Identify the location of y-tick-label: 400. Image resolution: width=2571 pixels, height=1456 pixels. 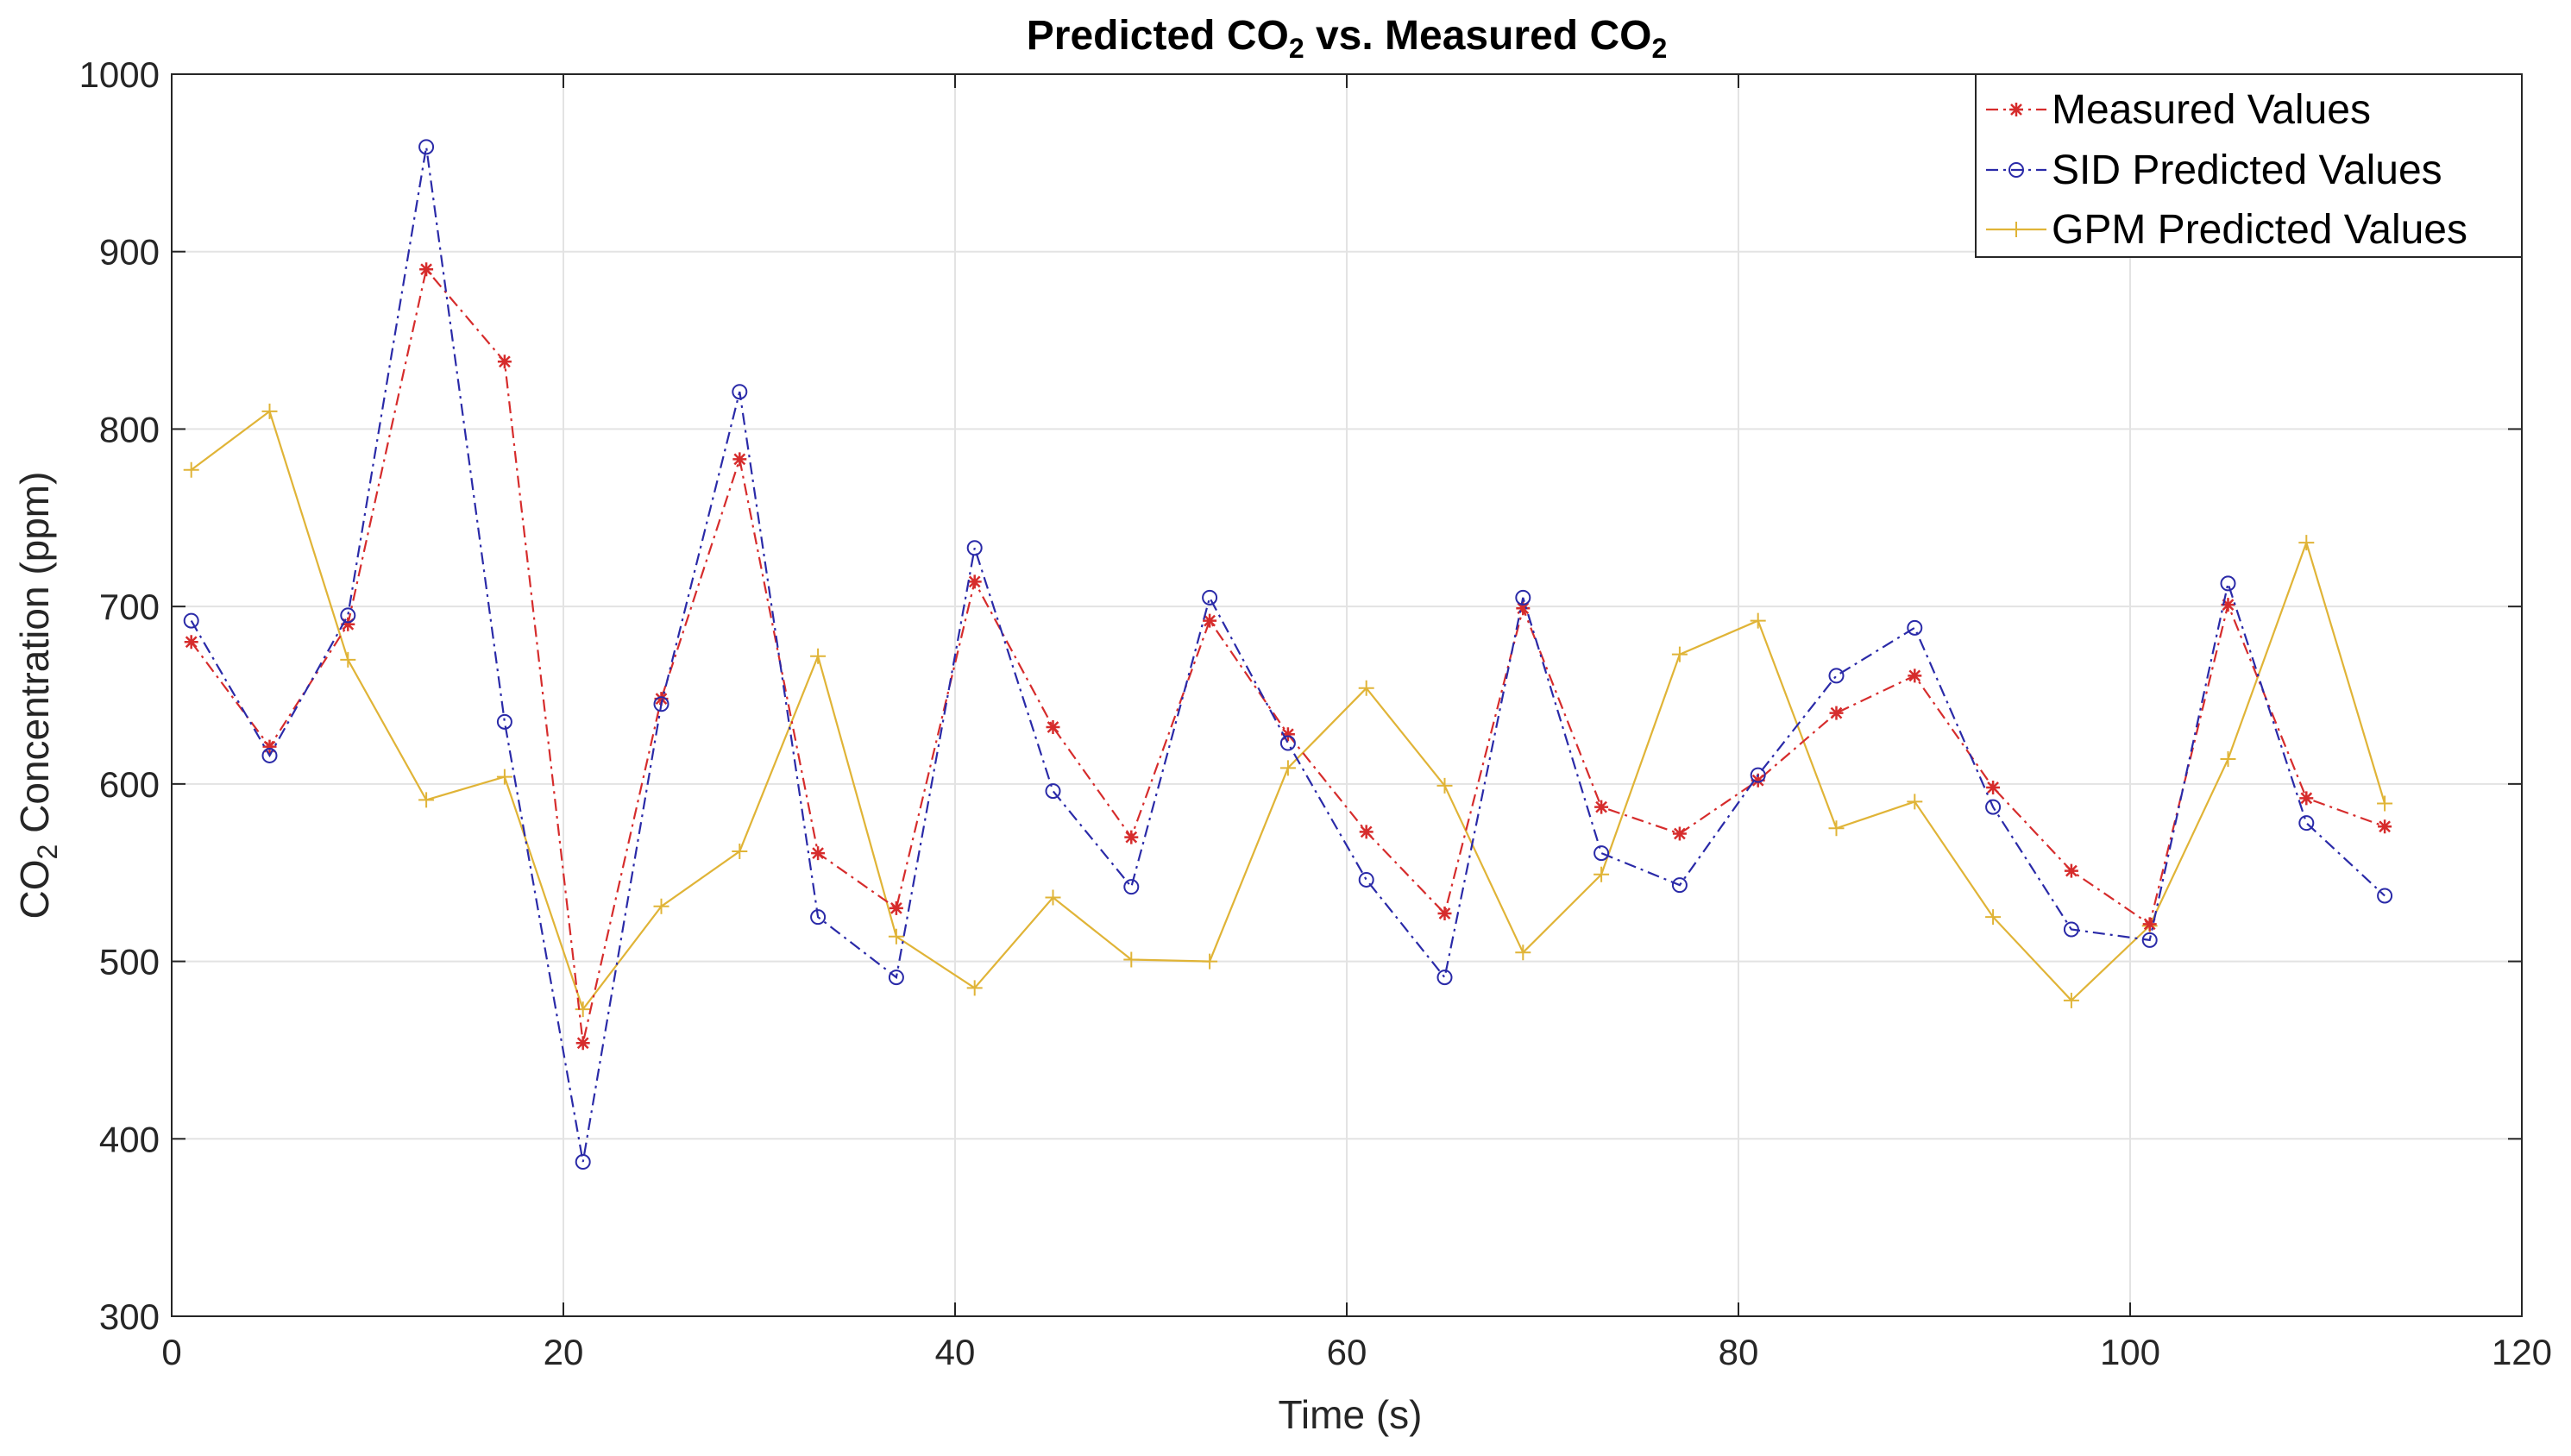
(129, 1139).